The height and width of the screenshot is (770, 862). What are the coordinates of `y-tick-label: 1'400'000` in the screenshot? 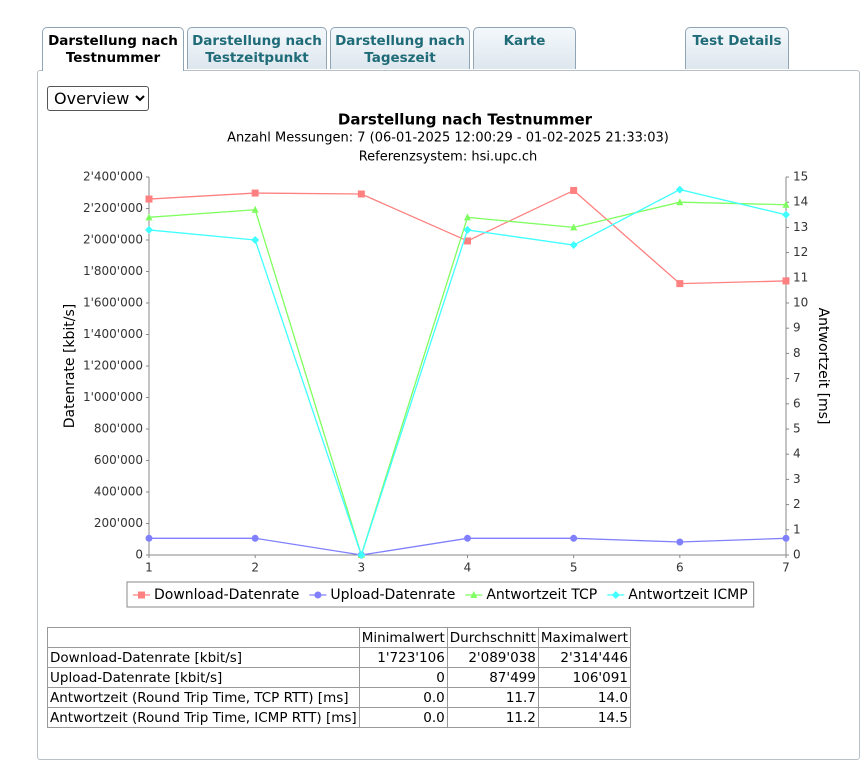 It's located at (113, 334).